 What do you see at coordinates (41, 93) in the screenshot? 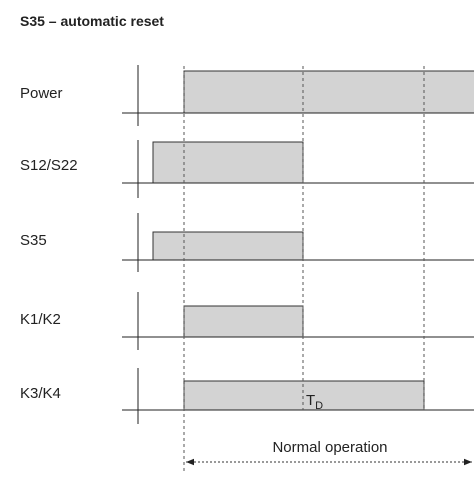
I see `signal-label: Power` at bounding box center [41, 93].